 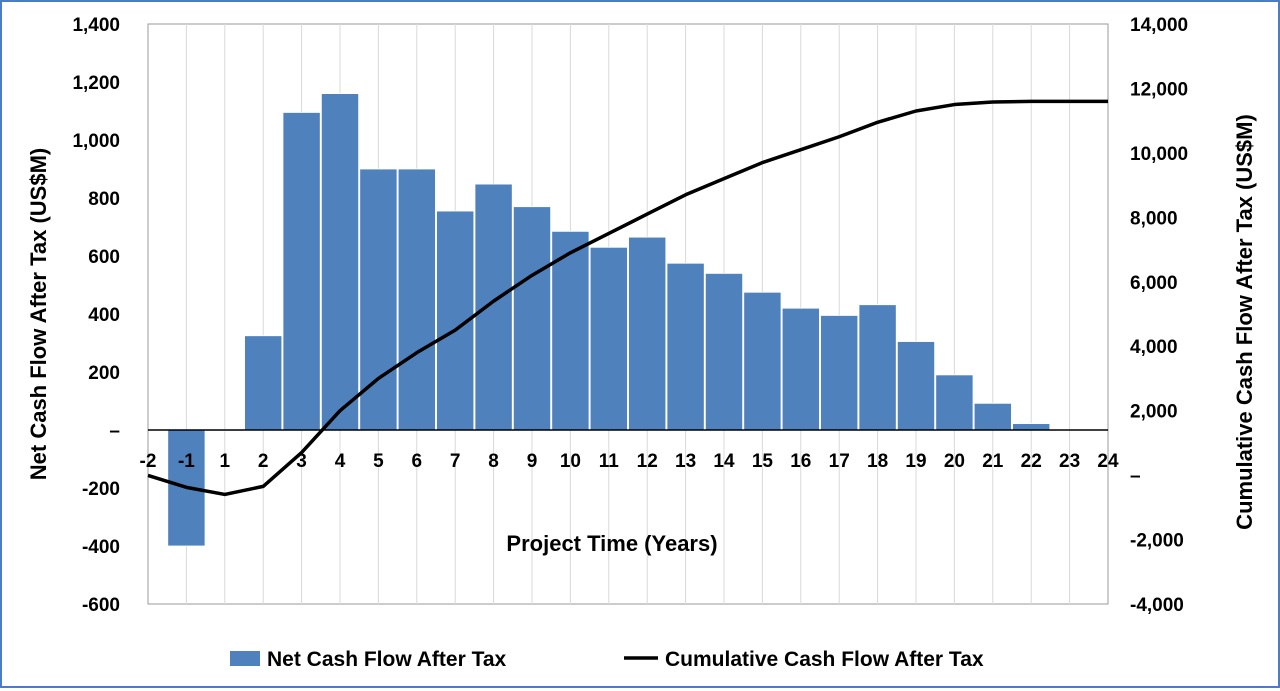 I want to click on x-tick-label: 1, so click(x=225, y=461).